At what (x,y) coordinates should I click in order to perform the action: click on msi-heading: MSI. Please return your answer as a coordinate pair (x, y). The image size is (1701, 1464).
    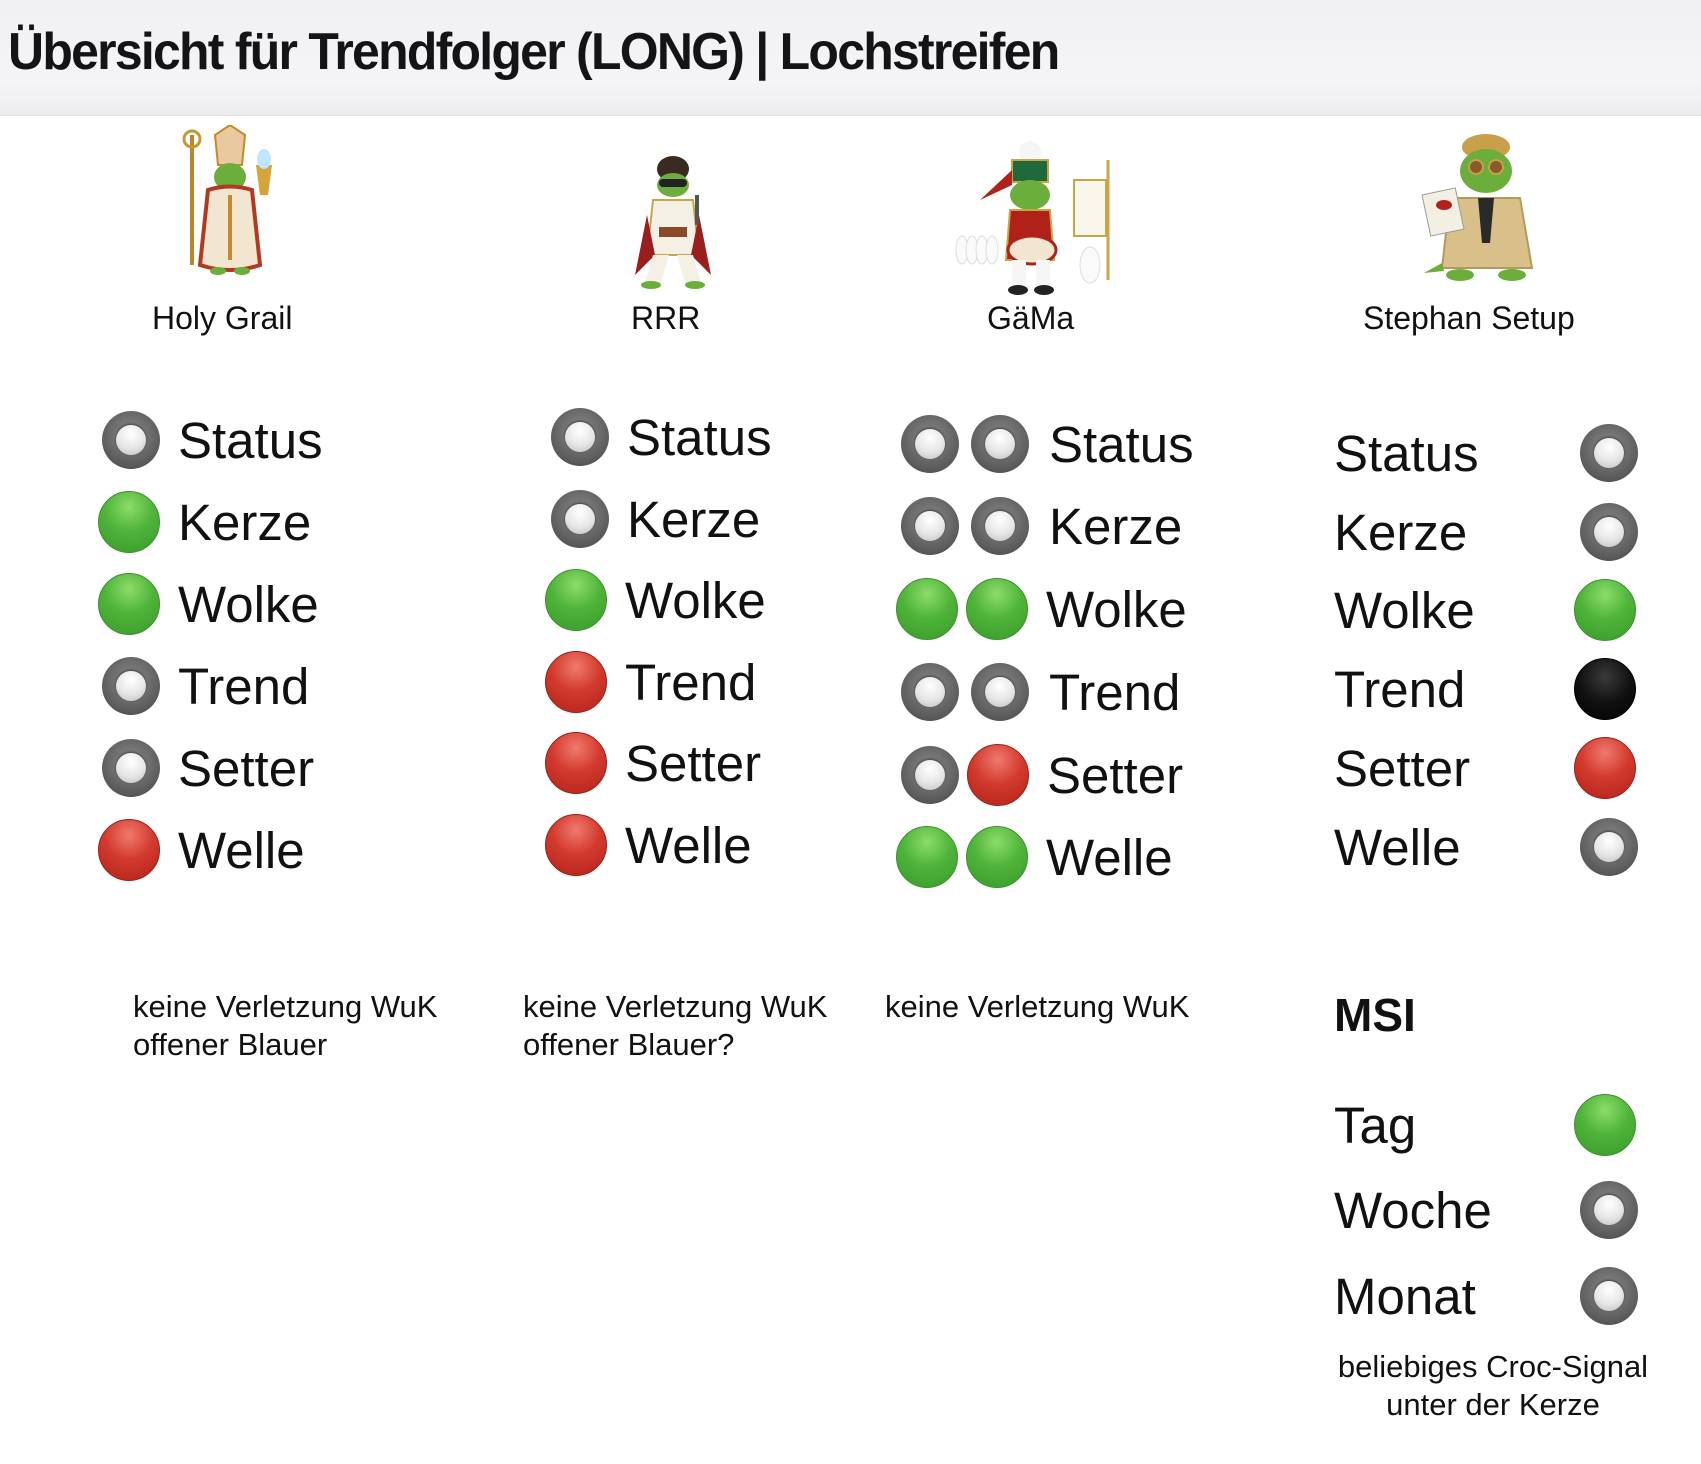
    Looking at the image, I should click on (1375, 1015).